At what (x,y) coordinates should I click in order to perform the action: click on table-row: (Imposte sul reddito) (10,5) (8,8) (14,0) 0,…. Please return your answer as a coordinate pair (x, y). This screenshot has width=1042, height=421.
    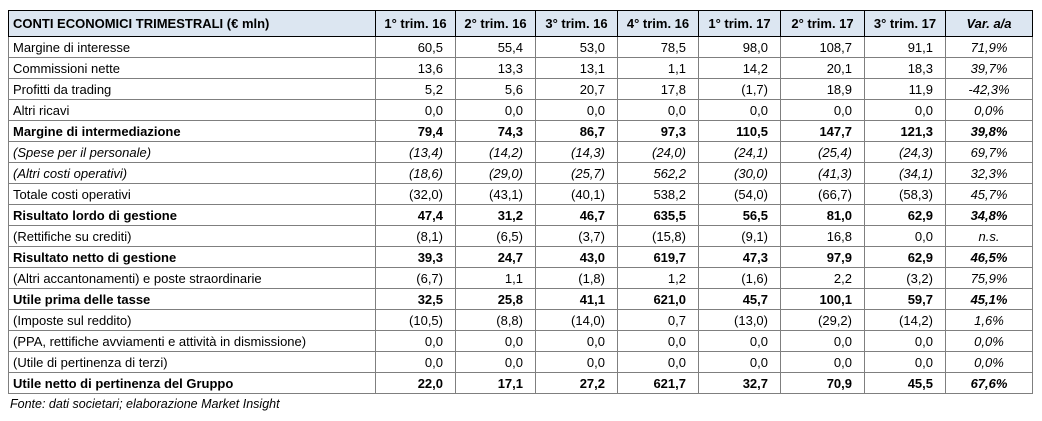
    Looking at the image, I should click on (520, 320).